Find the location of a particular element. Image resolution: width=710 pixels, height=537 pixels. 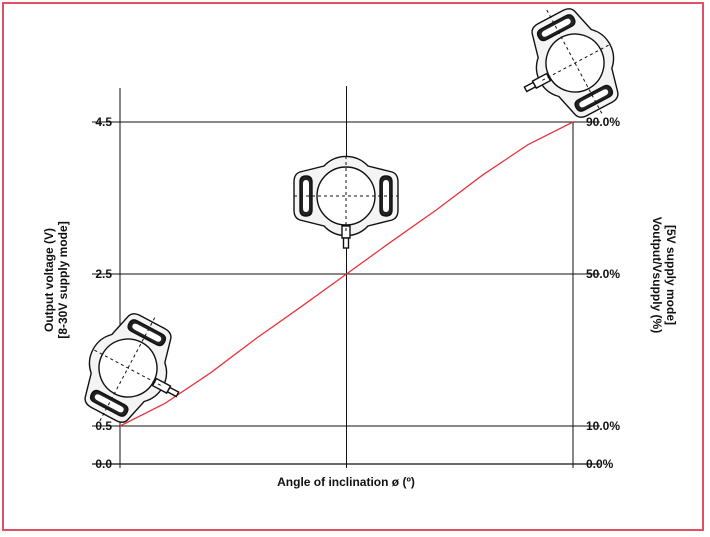

sensor-level-icon is located at coordinates (346, 202).